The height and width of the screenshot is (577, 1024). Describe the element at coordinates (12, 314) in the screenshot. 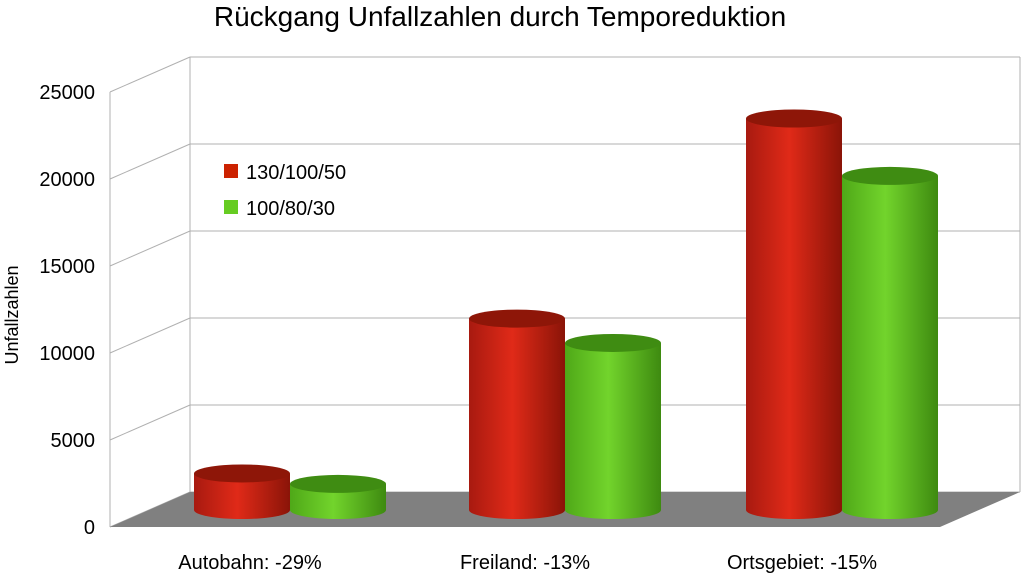

I see `y-axis-label: Unfallzahlen` at that location.